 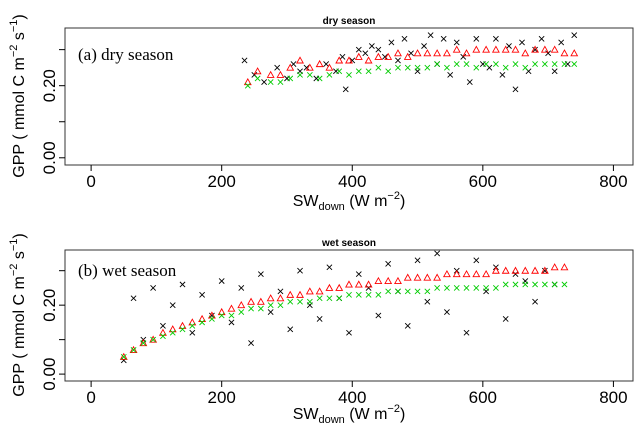 What do you see at coordinates (410, 62) in the screenshot?
I see `data-points` at bounding box center [410, 62].